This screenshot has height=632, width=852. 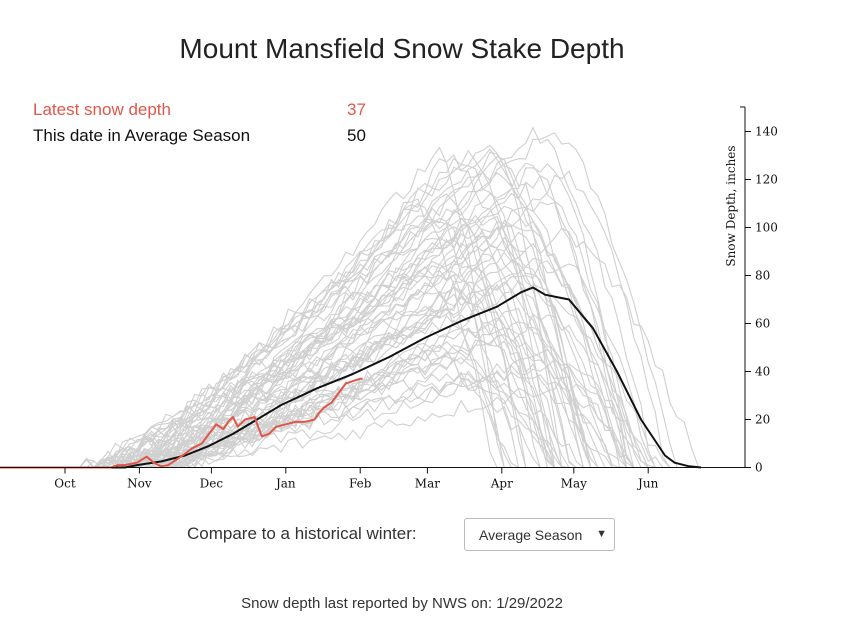 I want to click on y-tick-label: 140, so click(x=766, y=132).